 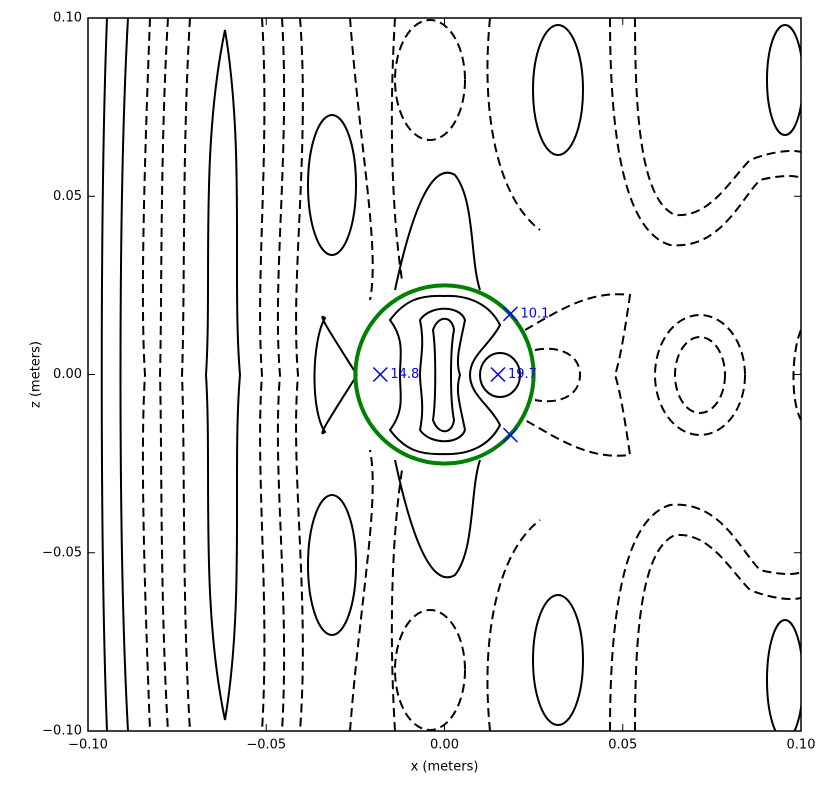 I want to click on y-tick-label: 0.00, so click(x=67, y=374).